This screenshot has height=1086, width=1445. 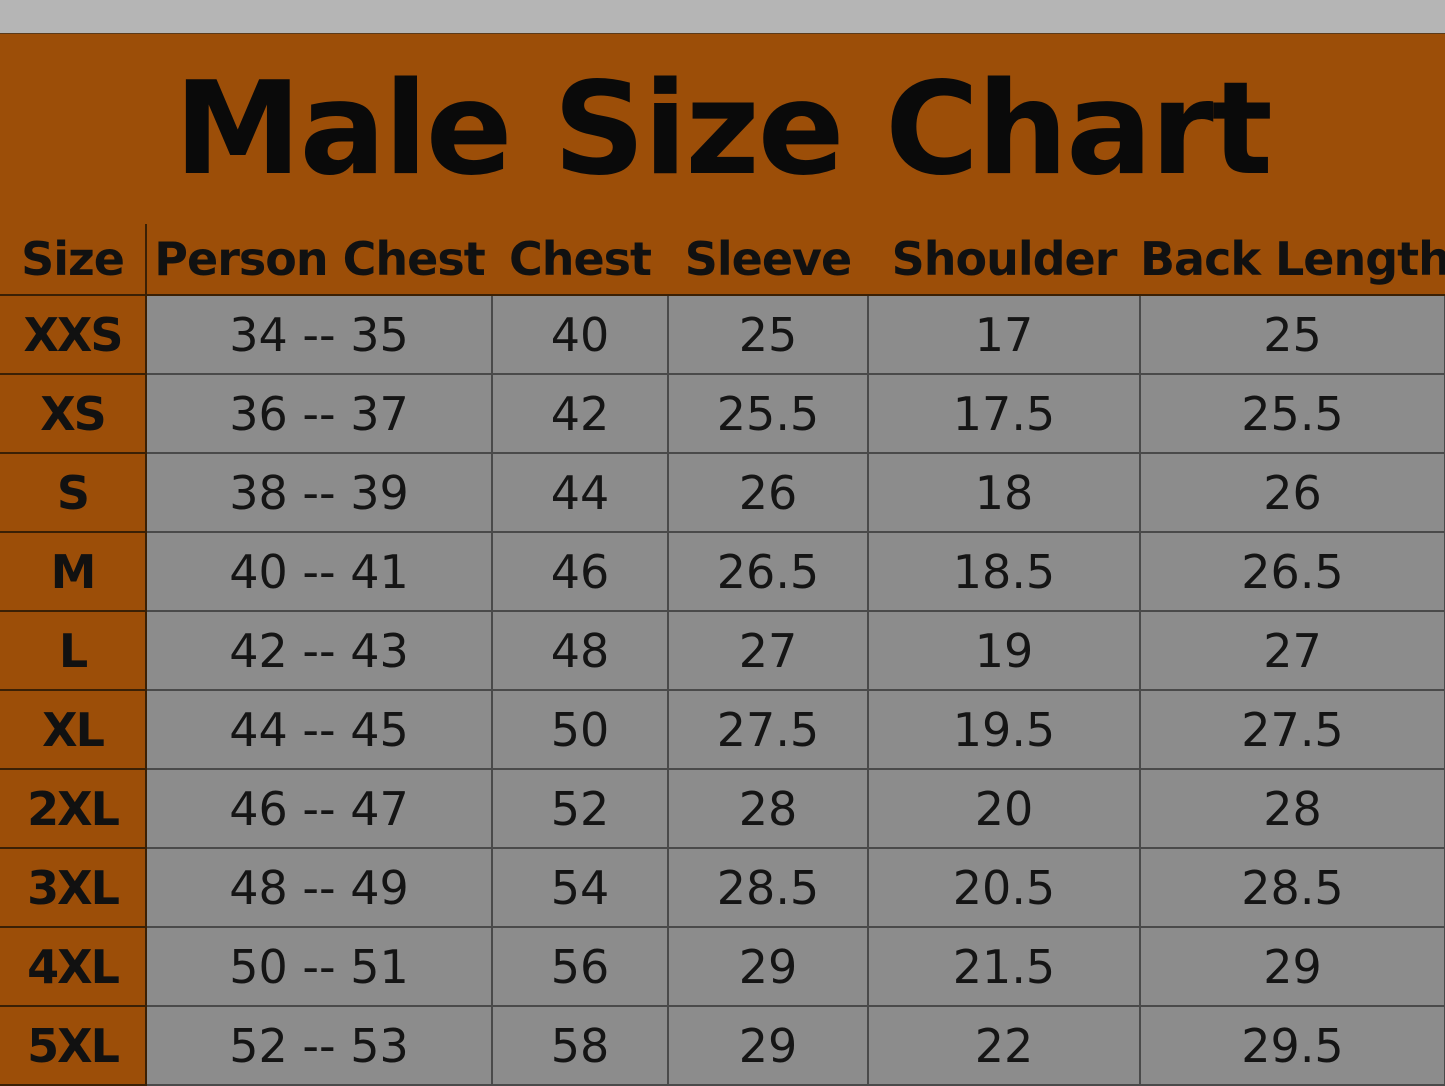 What do you see at coordinates (73, 335) in the screenshot?
I see `size-label: XXS` at bounding box center [73, 335].